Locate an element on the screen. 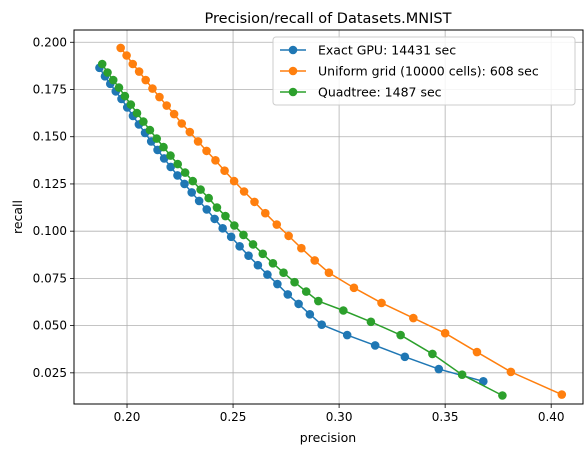 Image resolution: width=584 pixels, height=455 pixels. legend-box is located at coordinates (424, 71).